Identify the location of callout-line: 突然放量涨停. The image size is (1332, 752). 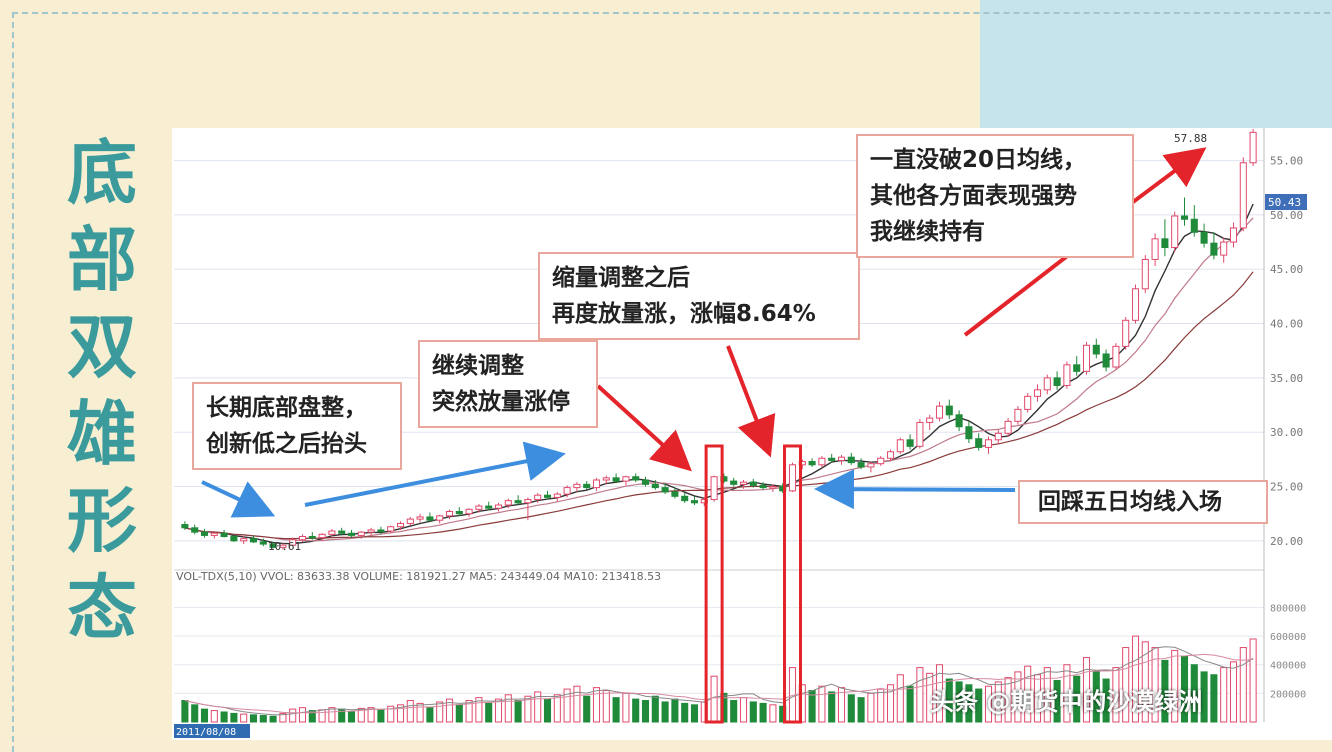
(501, 402).